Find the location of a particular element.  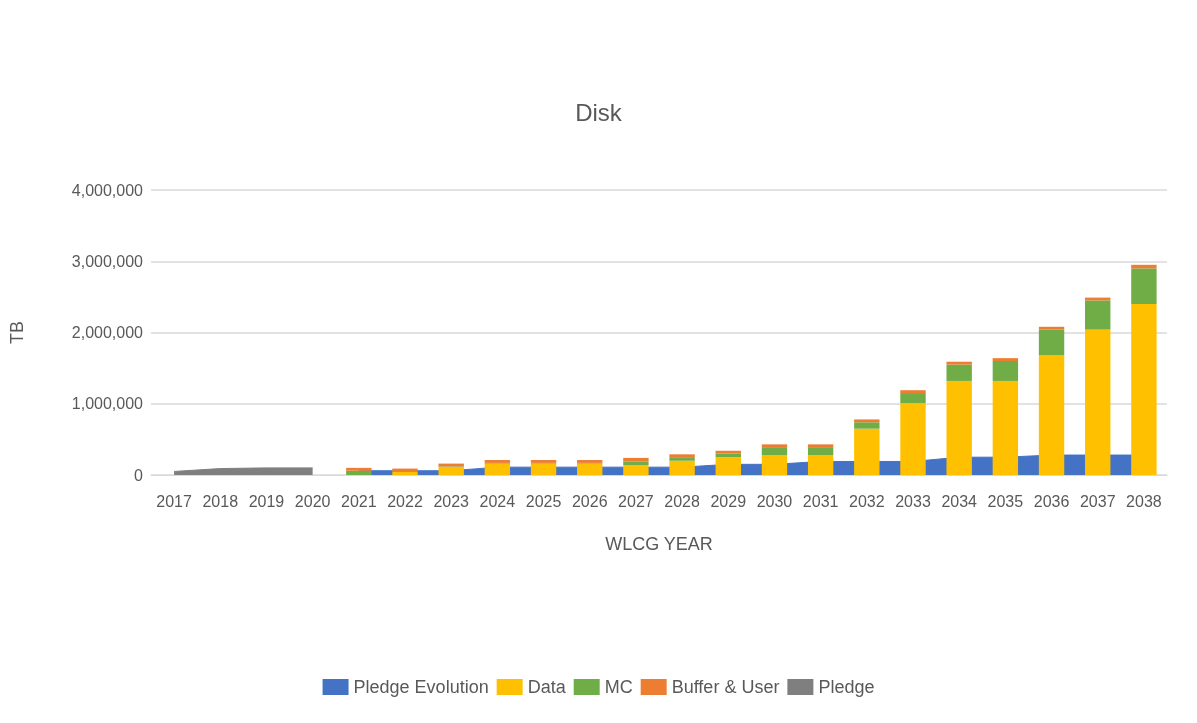

x-tick-label: 2038 is located at coordinates (1144, 501).